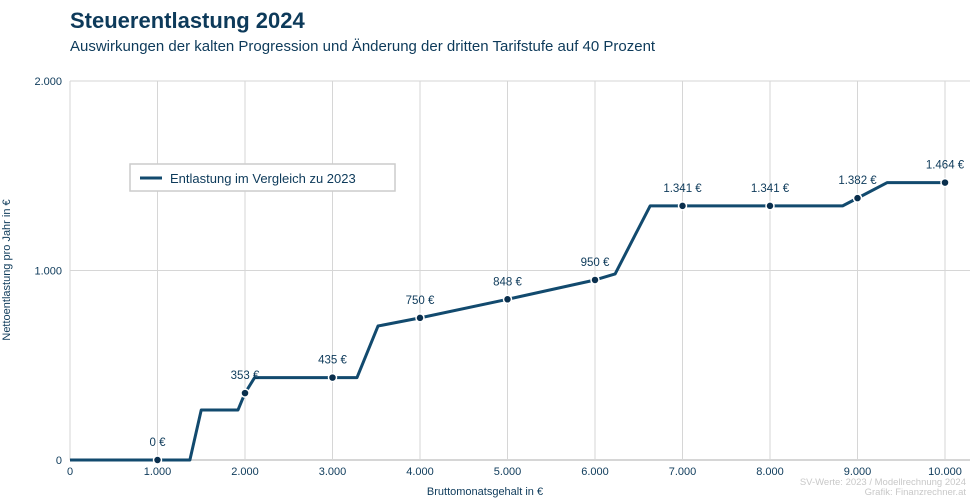 The width and height of the screenshot is (970, 500). What do you see at coordinates (70, 472) in the screenshot?
I see `x-tick-label: 0` at bounding box center [70, 472].